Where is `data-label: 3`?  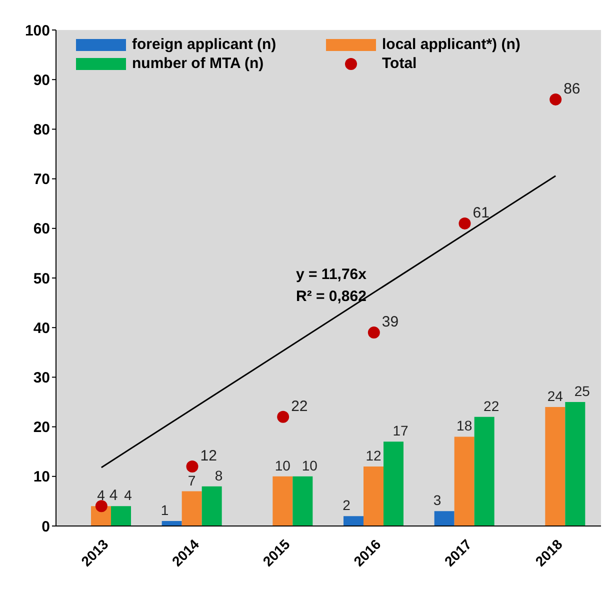 data-label: 3 is located at coordinates (437, 500).